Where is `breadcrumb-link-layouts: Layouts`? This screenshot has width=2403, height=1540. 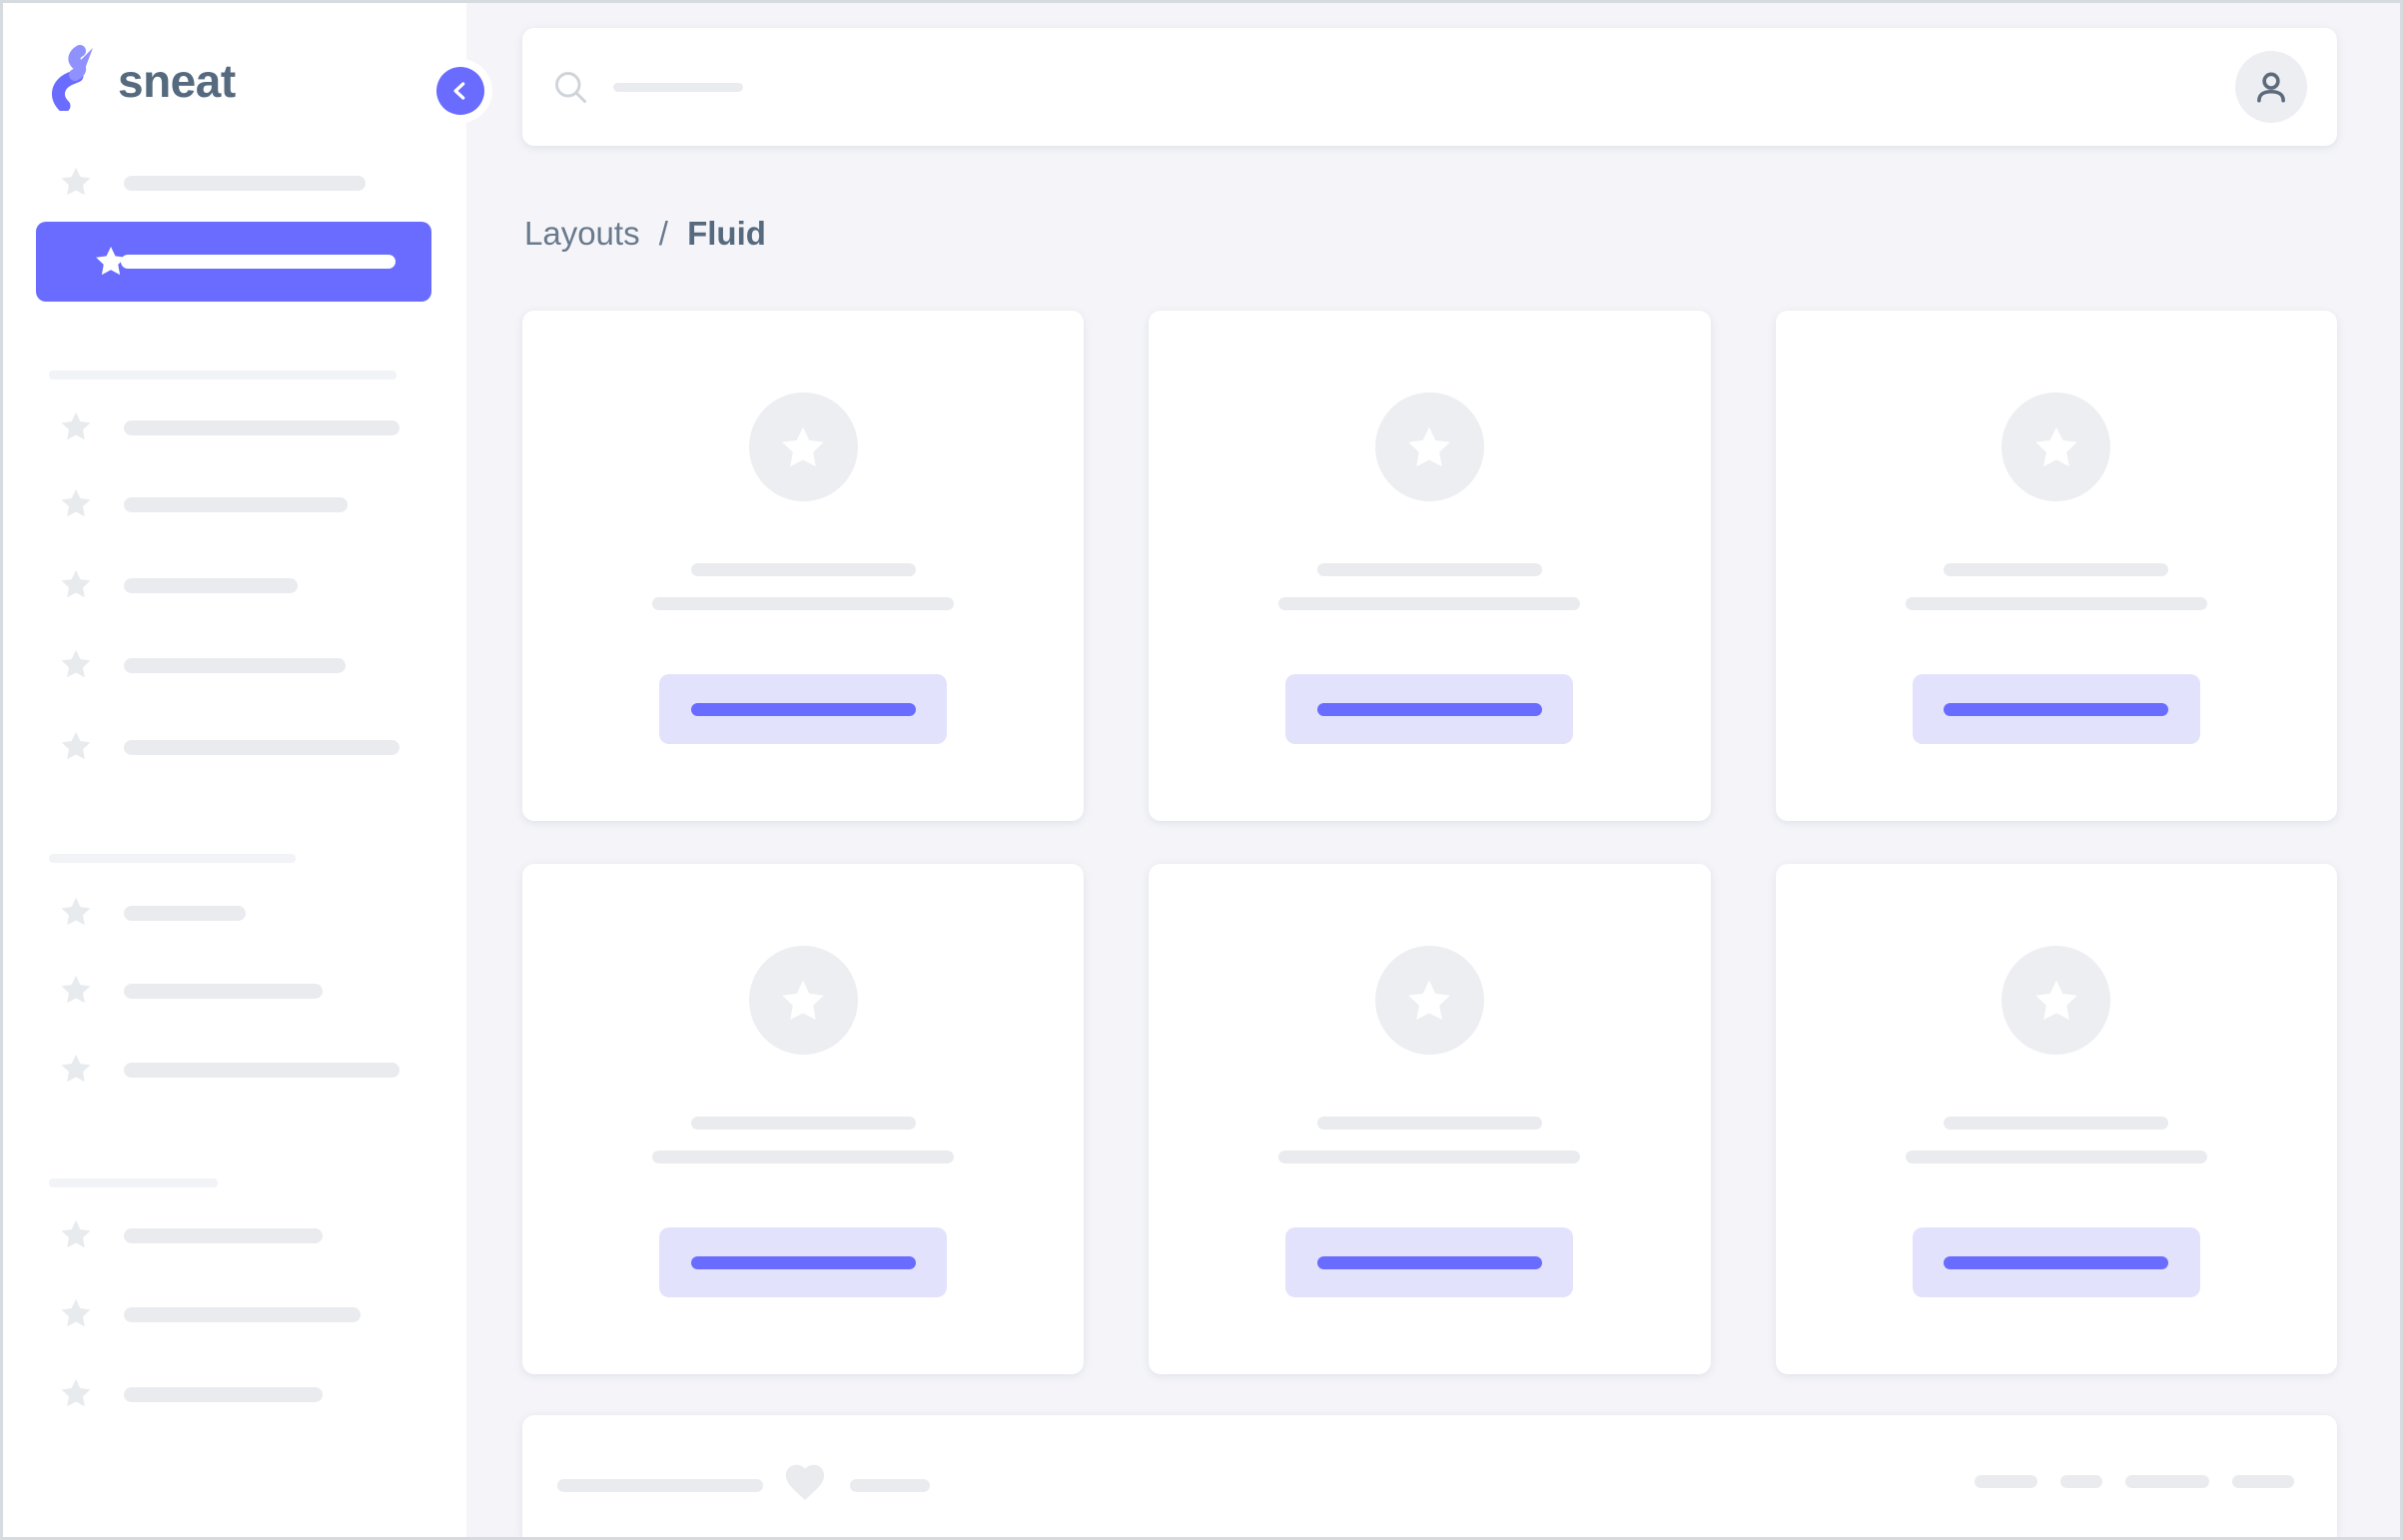
breadcrumb-link-layouts: Layouts is located at coordinates (582, 233).